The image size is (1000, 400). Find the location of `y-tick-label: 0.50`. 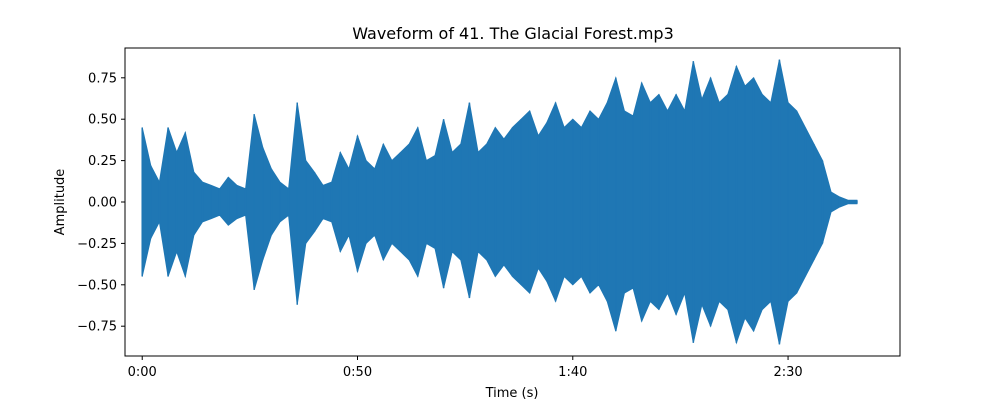

y-tick-label: 0.50 is located at coordinates (102, 120).